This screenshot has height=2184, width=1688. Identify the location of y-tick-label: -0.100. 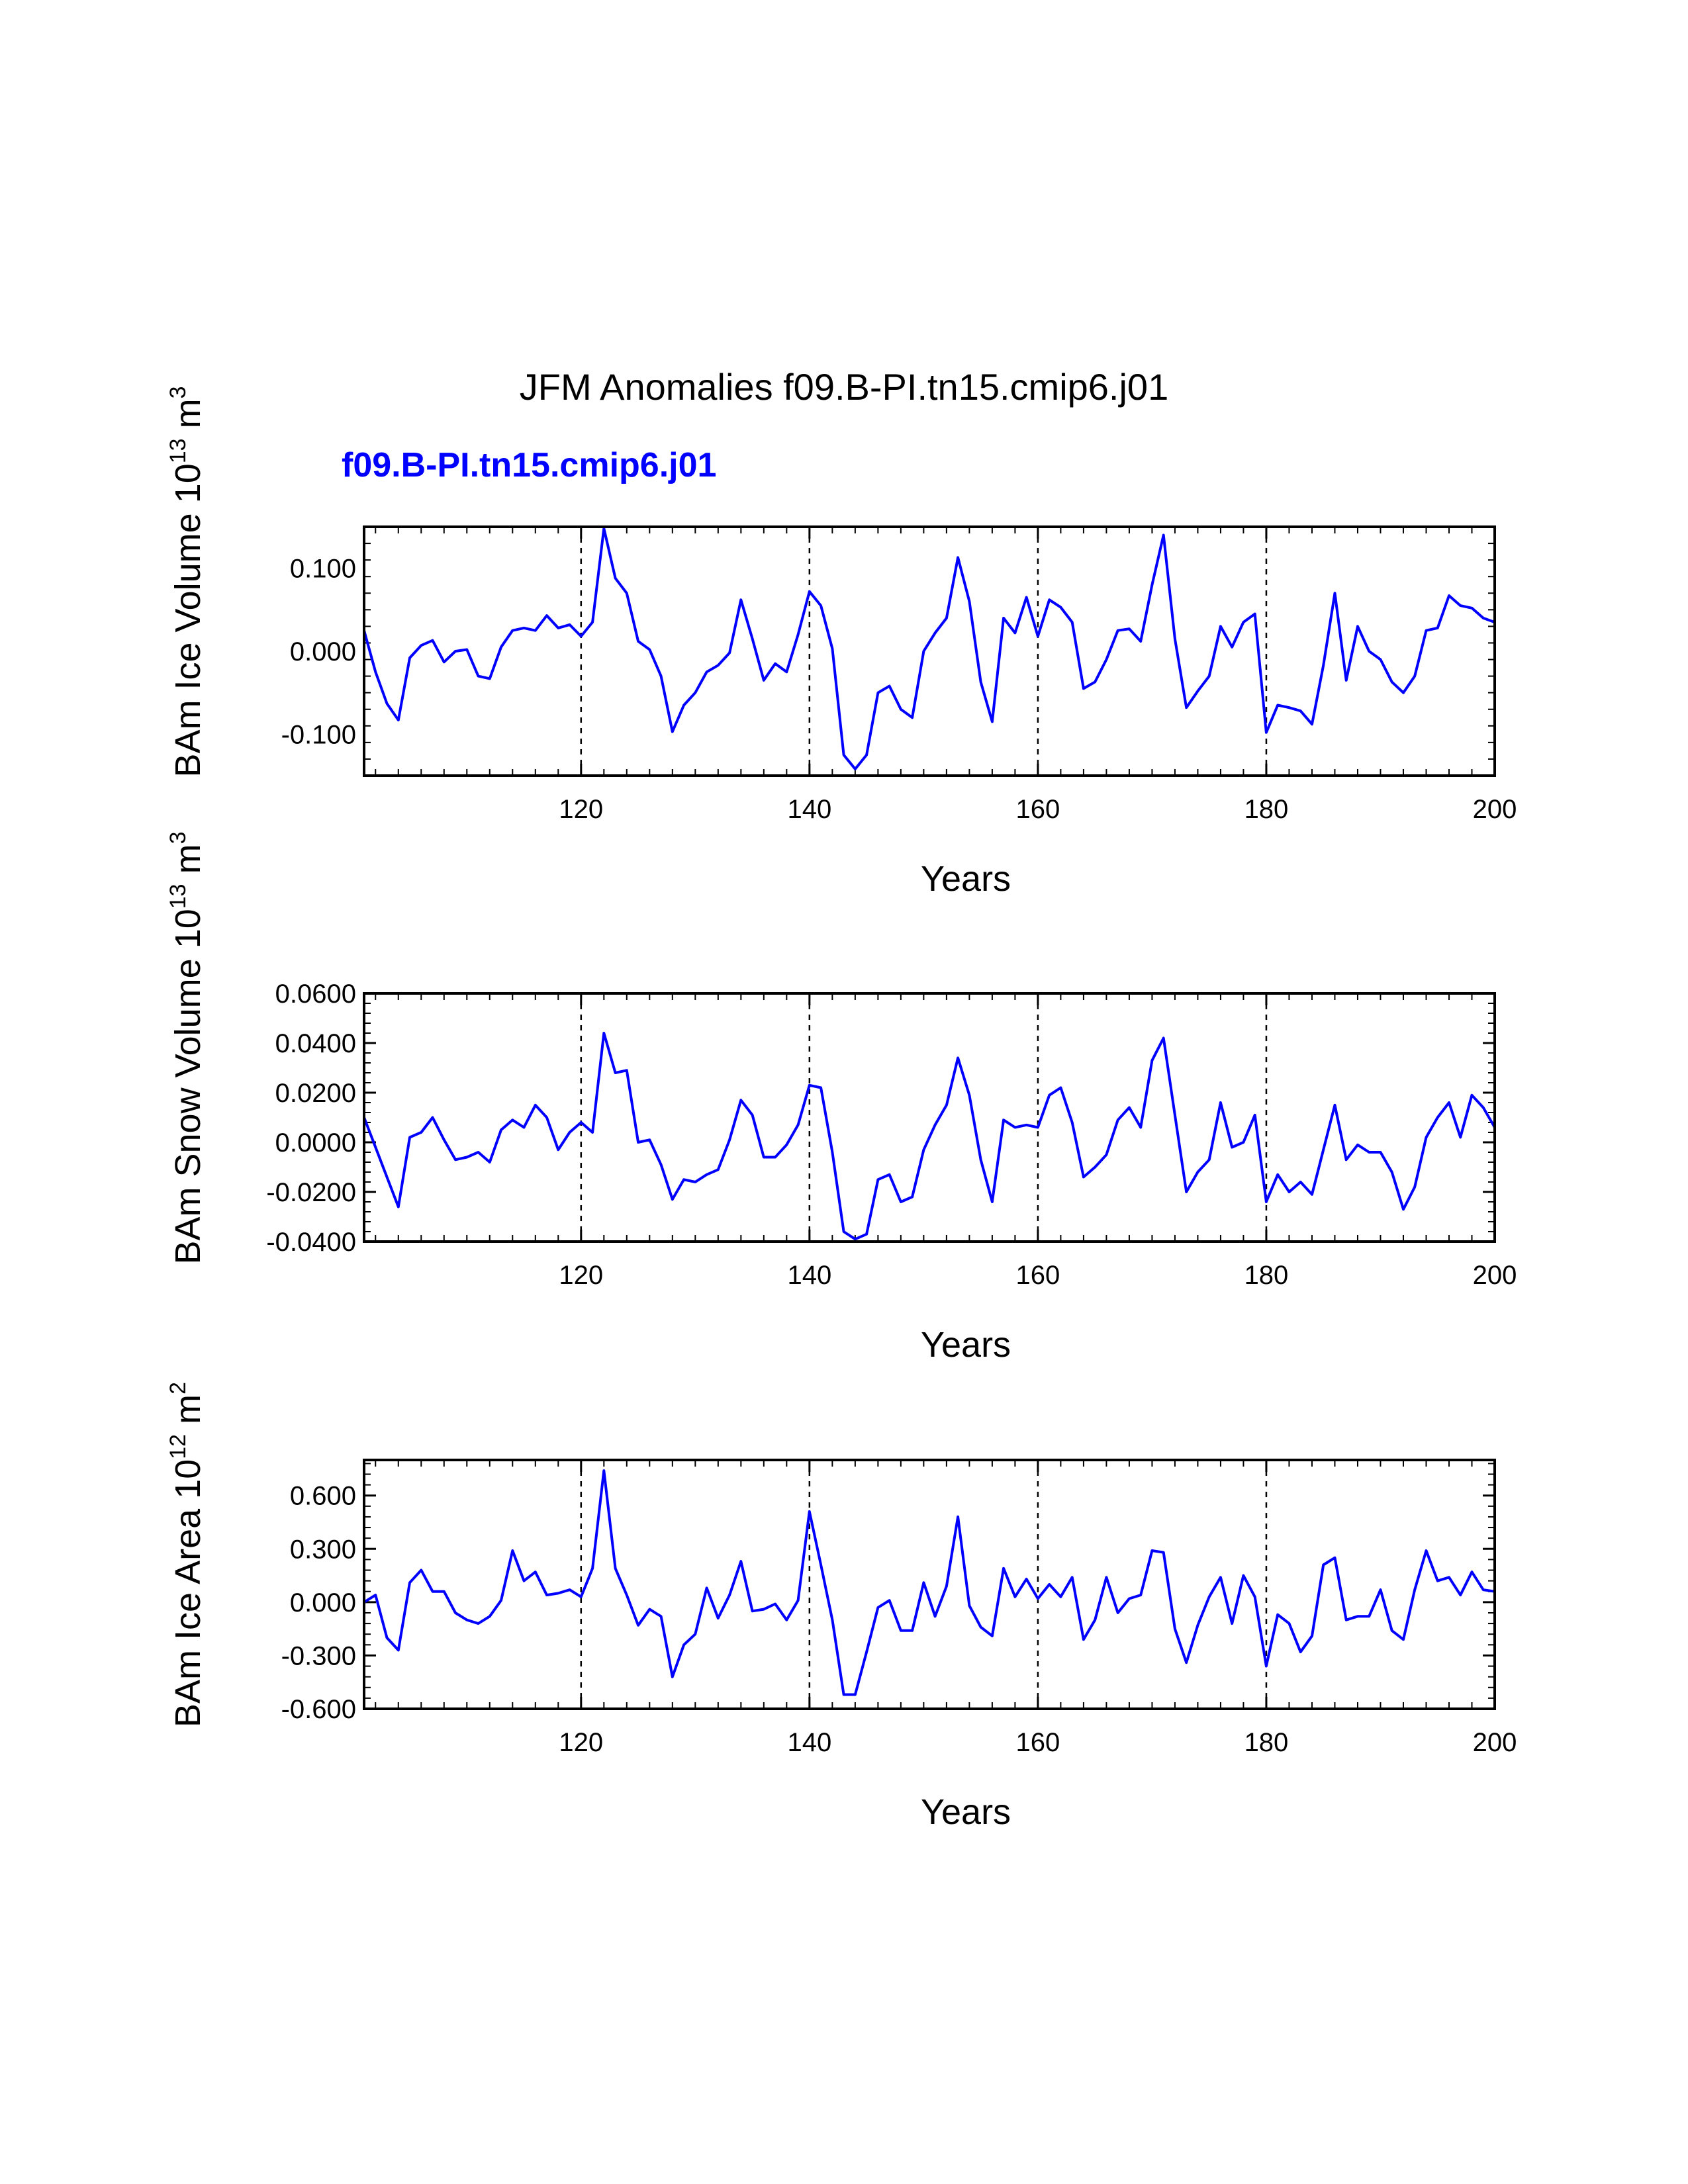
(318, 734).